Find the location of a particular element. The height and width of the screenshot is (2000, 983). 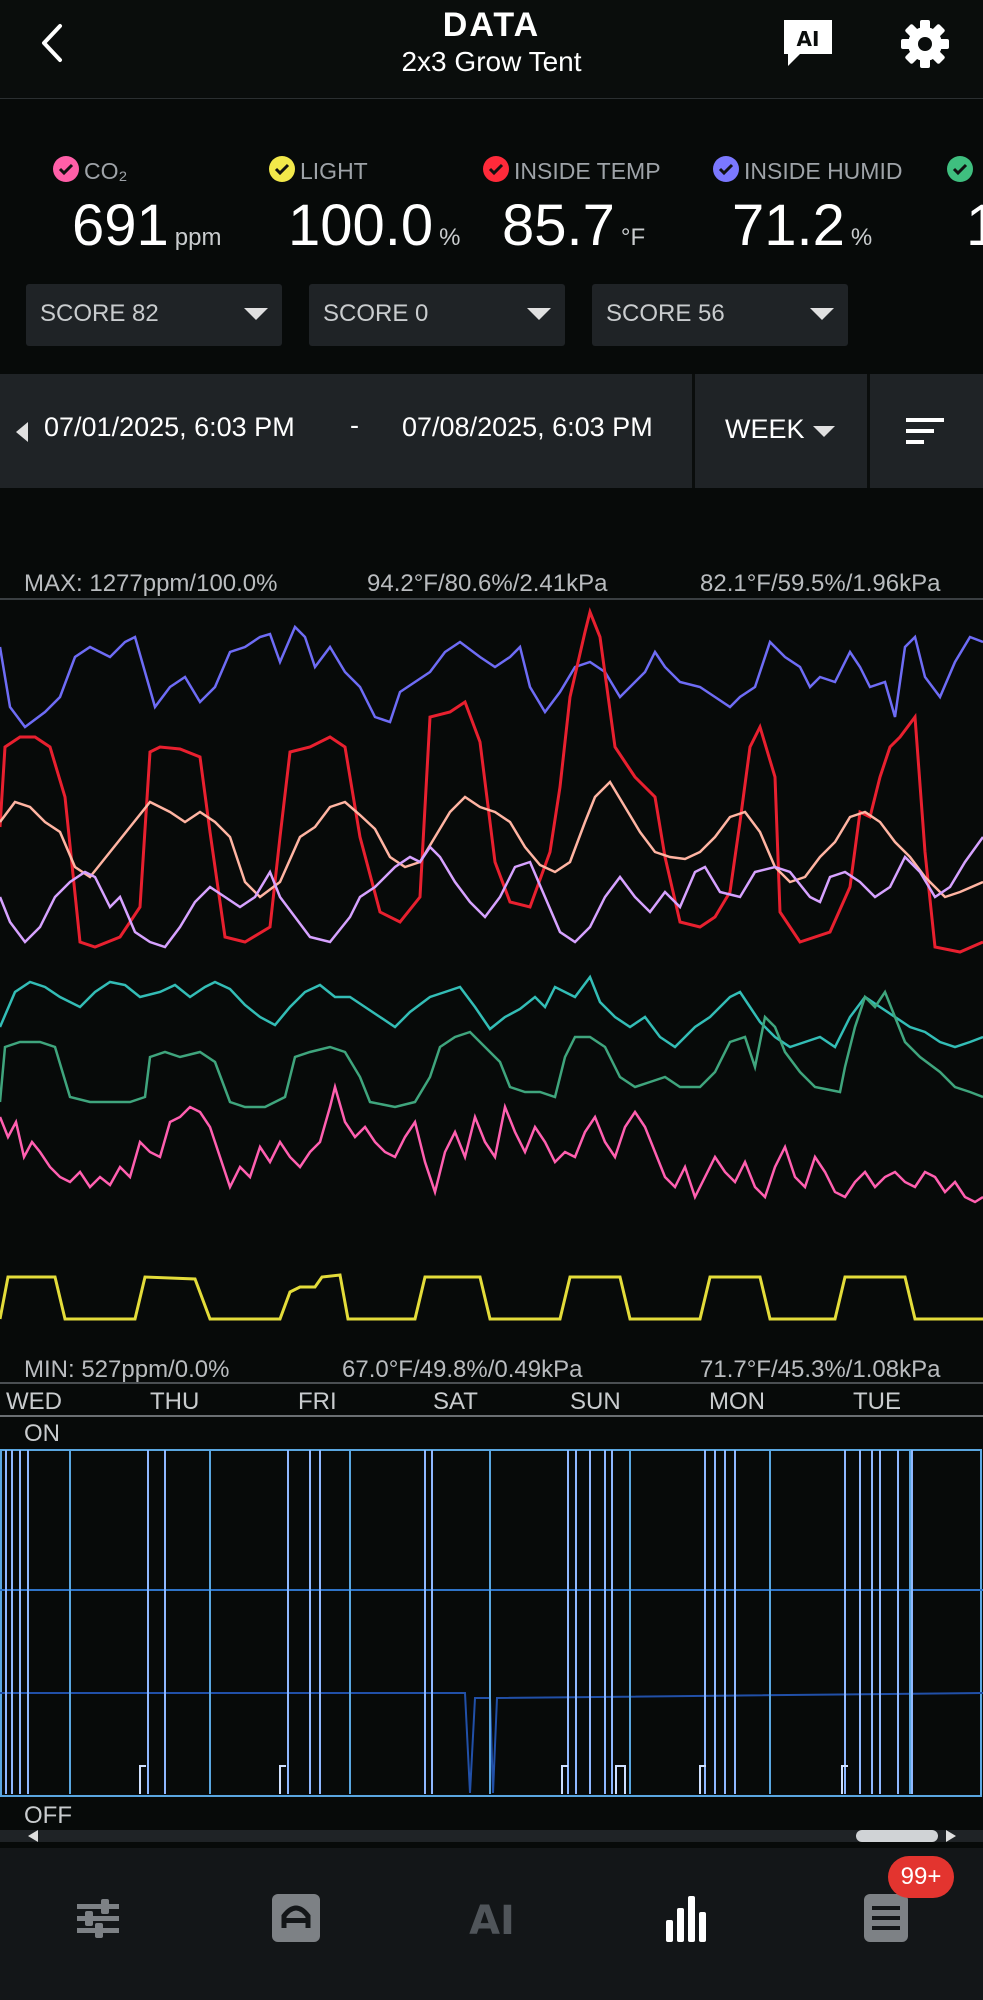

sort-button is located at coordinates (924, 431).